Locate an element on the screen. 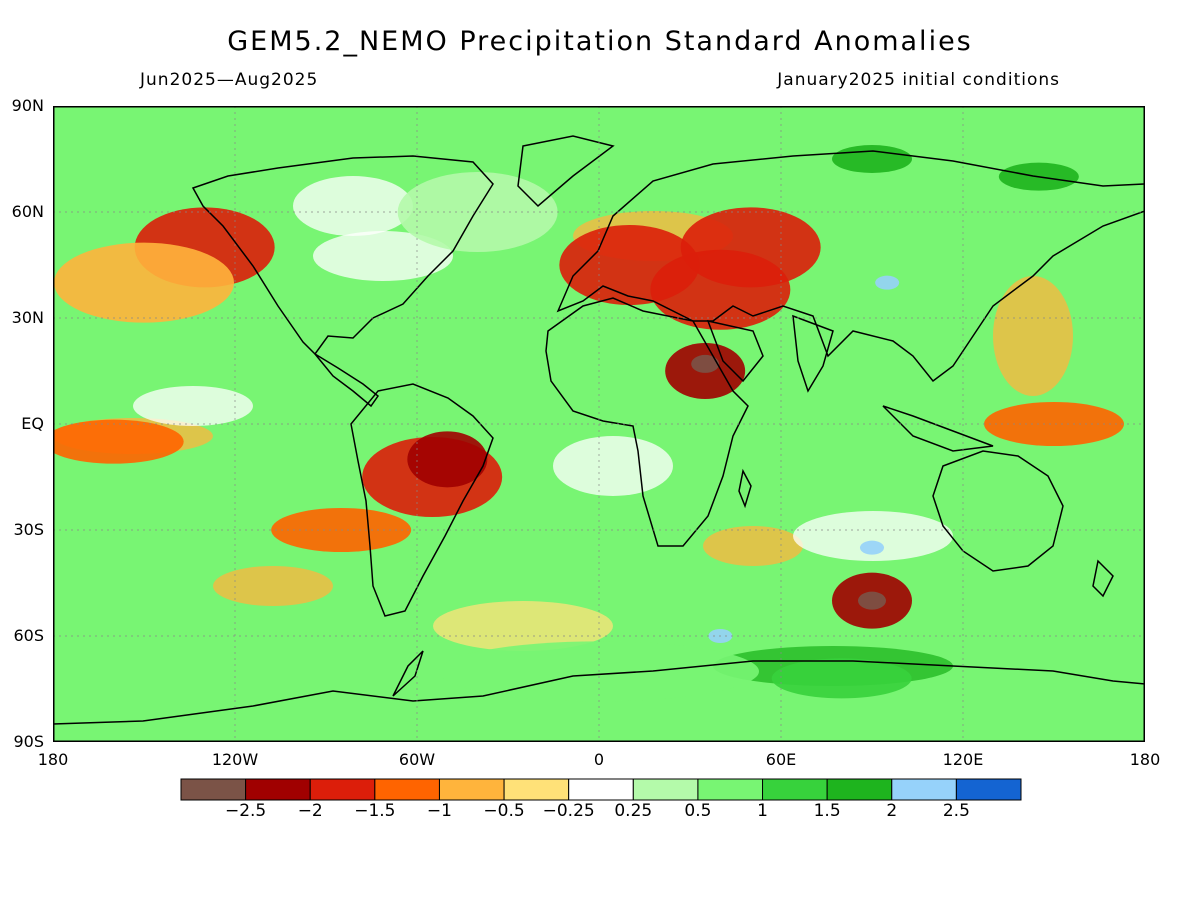 The image size is (1200, 900). legend-tick-label: 0.25 is located at coordinates (633, 811).